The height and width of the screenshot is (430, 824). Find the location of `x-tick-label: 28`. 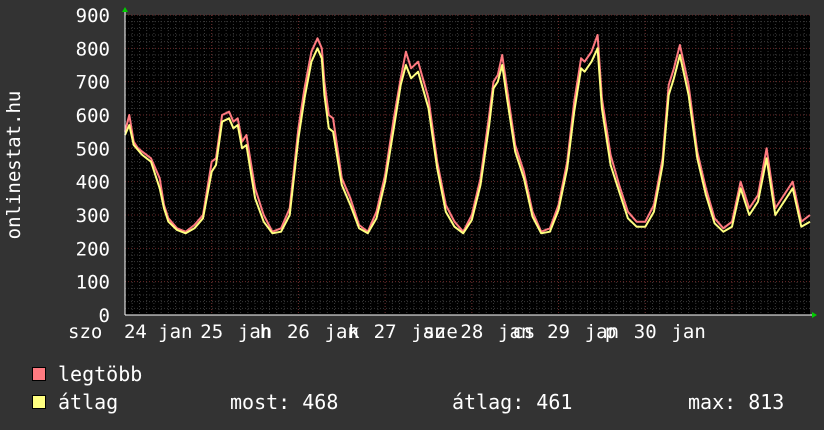

x-tick-label: 28 is located at coordinates (471, 332).